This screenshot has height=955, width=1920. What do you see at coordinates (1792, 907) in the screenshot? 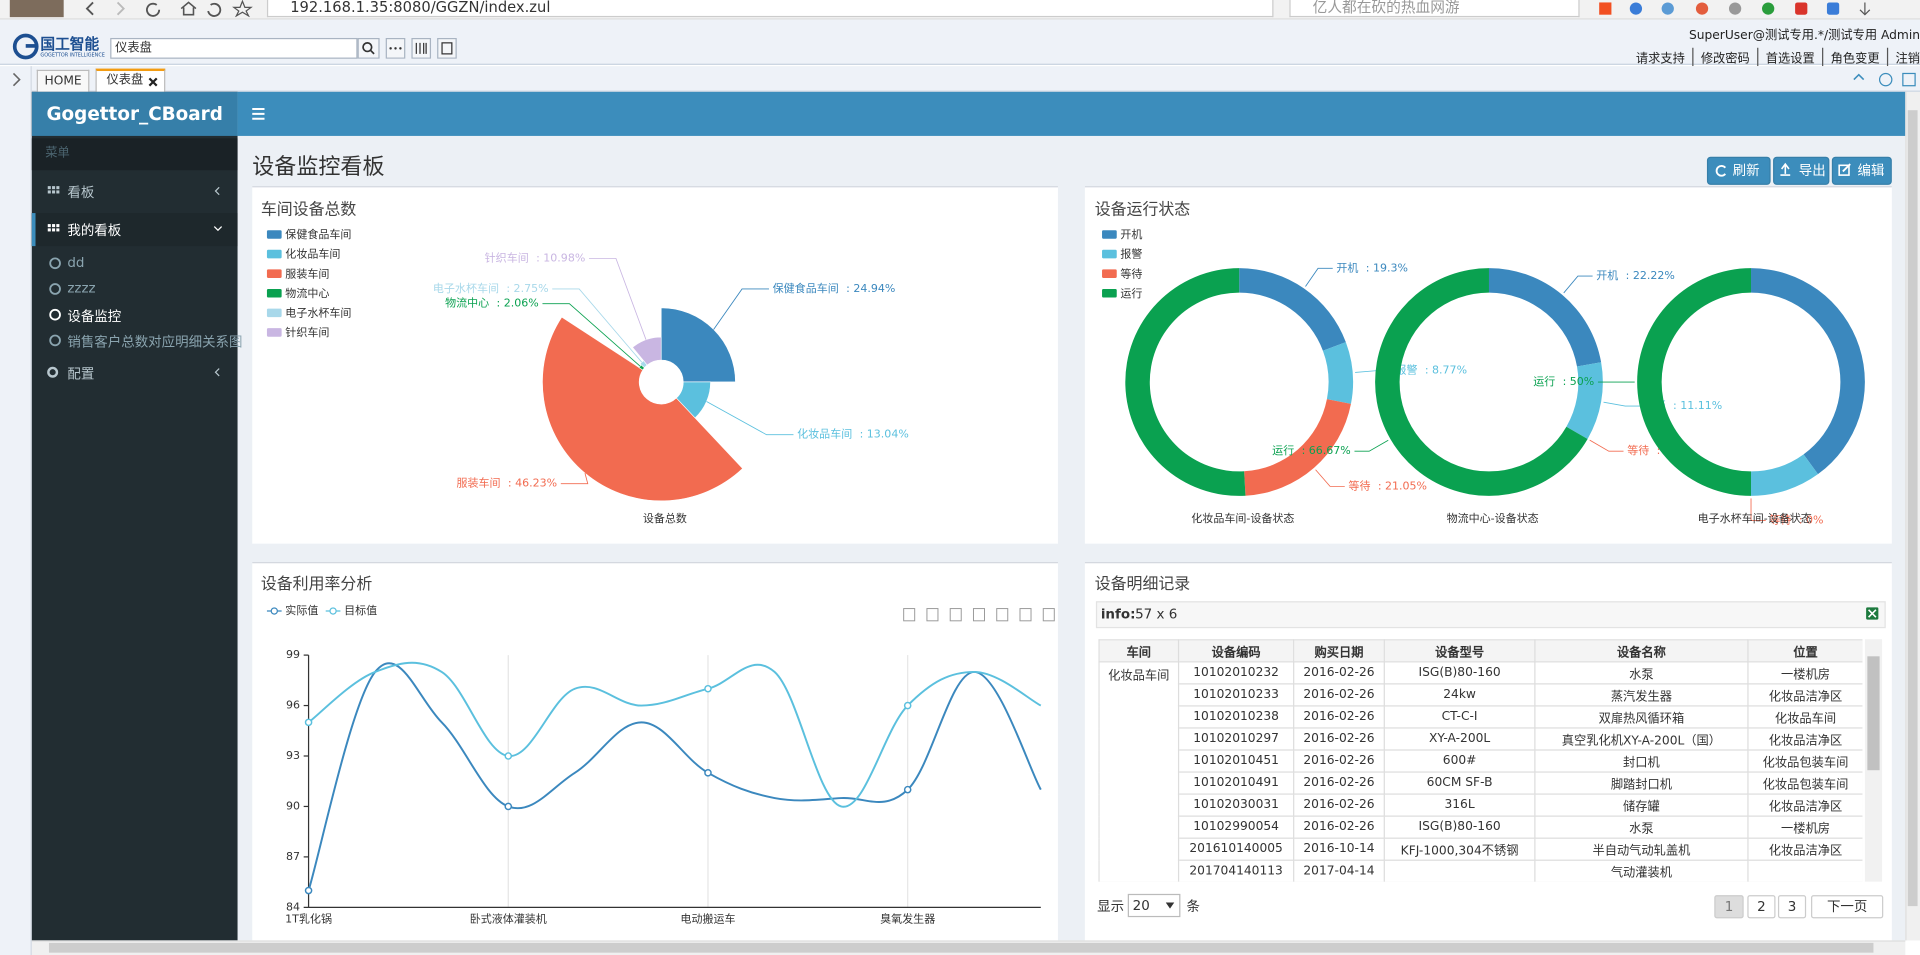
I see `page-button: 3` at bounding box center [1792, 907].